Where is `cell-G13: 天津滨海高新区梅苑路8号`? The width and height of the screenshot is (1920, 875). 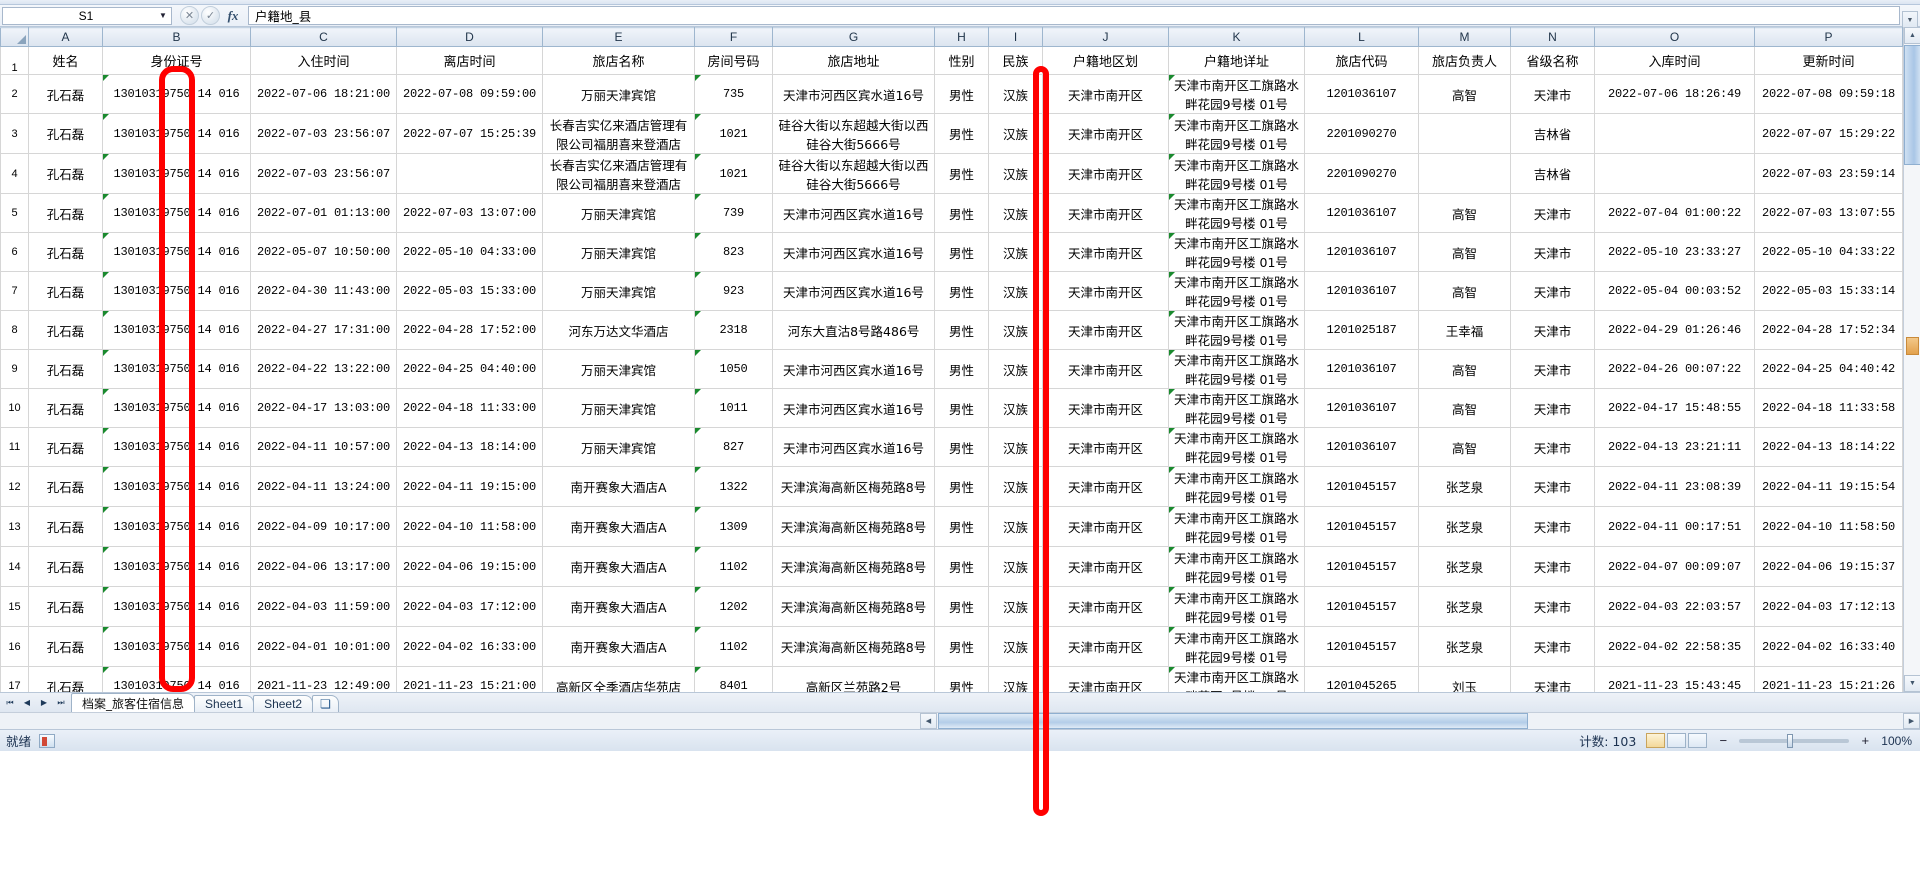
cell-G13: 天津滨海高新区梅苑路8号 is located at coordinates (853, 526).